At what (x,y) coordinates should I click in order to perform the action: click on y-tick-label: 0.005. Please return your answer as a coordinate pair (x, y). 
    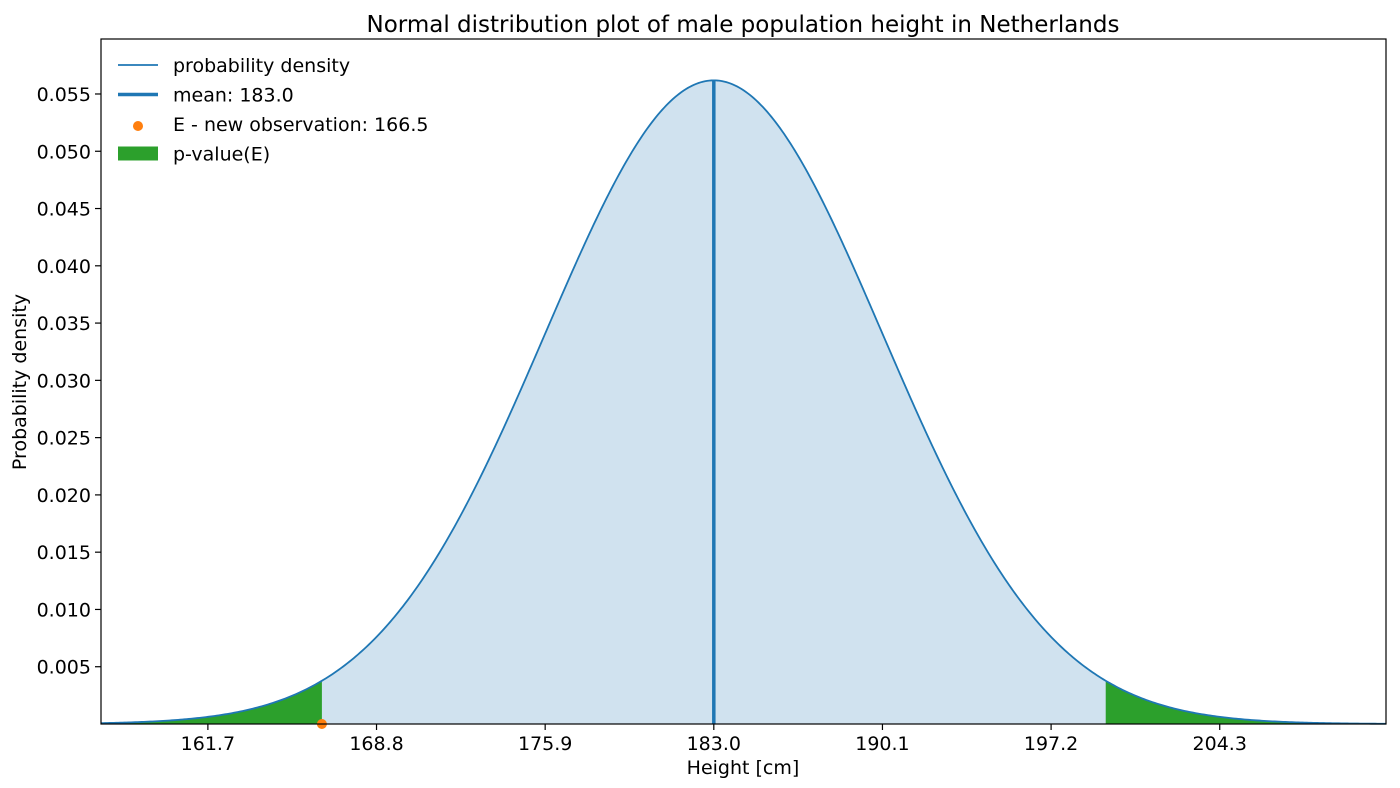
    Looking at the image, I should click on (64, 668).